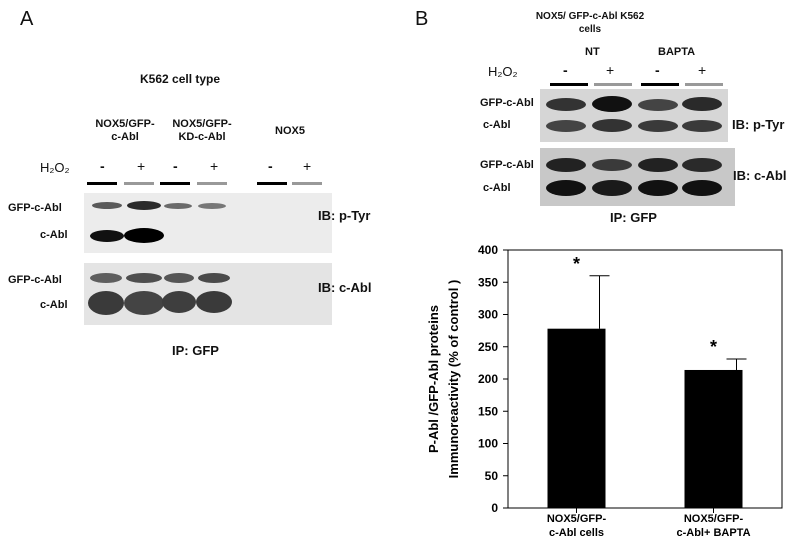 The width and height of the screenshot is (800, 544). Describe the element at coordinates (180, 79) in the screenshot. I see `panel-a-cell-type: K562 cell type` at that location.